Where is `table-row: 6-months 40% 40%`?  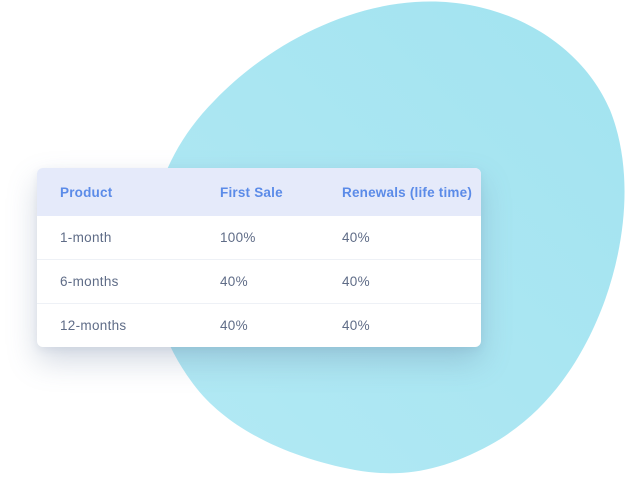 table-row: 6-months 40% 40% is located at coordinates (259, 281).